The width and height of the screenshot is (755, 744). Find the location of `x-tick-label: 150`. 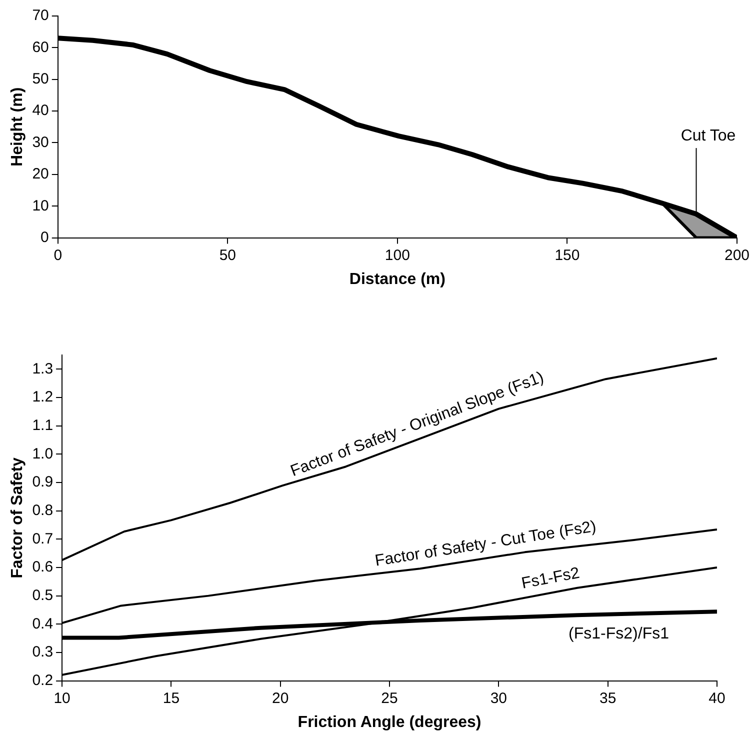

x-tick-label: 150 is located at coordinates (567, 255).